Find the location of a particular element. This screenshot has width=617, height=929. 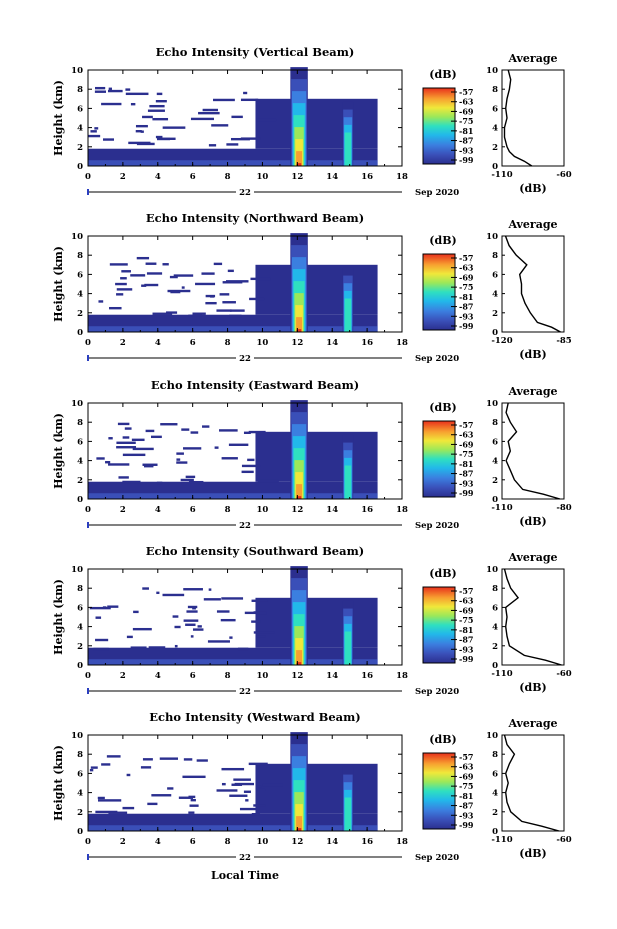

colorbar-tick-label: -93 is located at coordinates (466, 649).